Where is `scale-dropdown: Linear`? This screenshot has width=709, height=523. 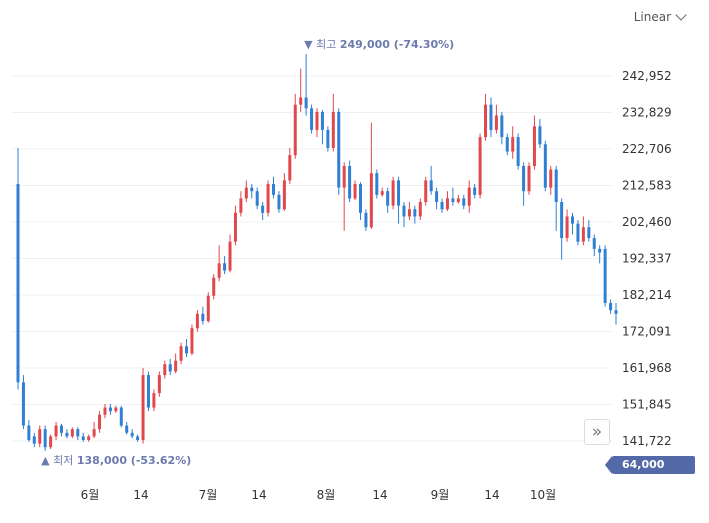 scale-dropdown: Linear is located at coordinates (660, 16).